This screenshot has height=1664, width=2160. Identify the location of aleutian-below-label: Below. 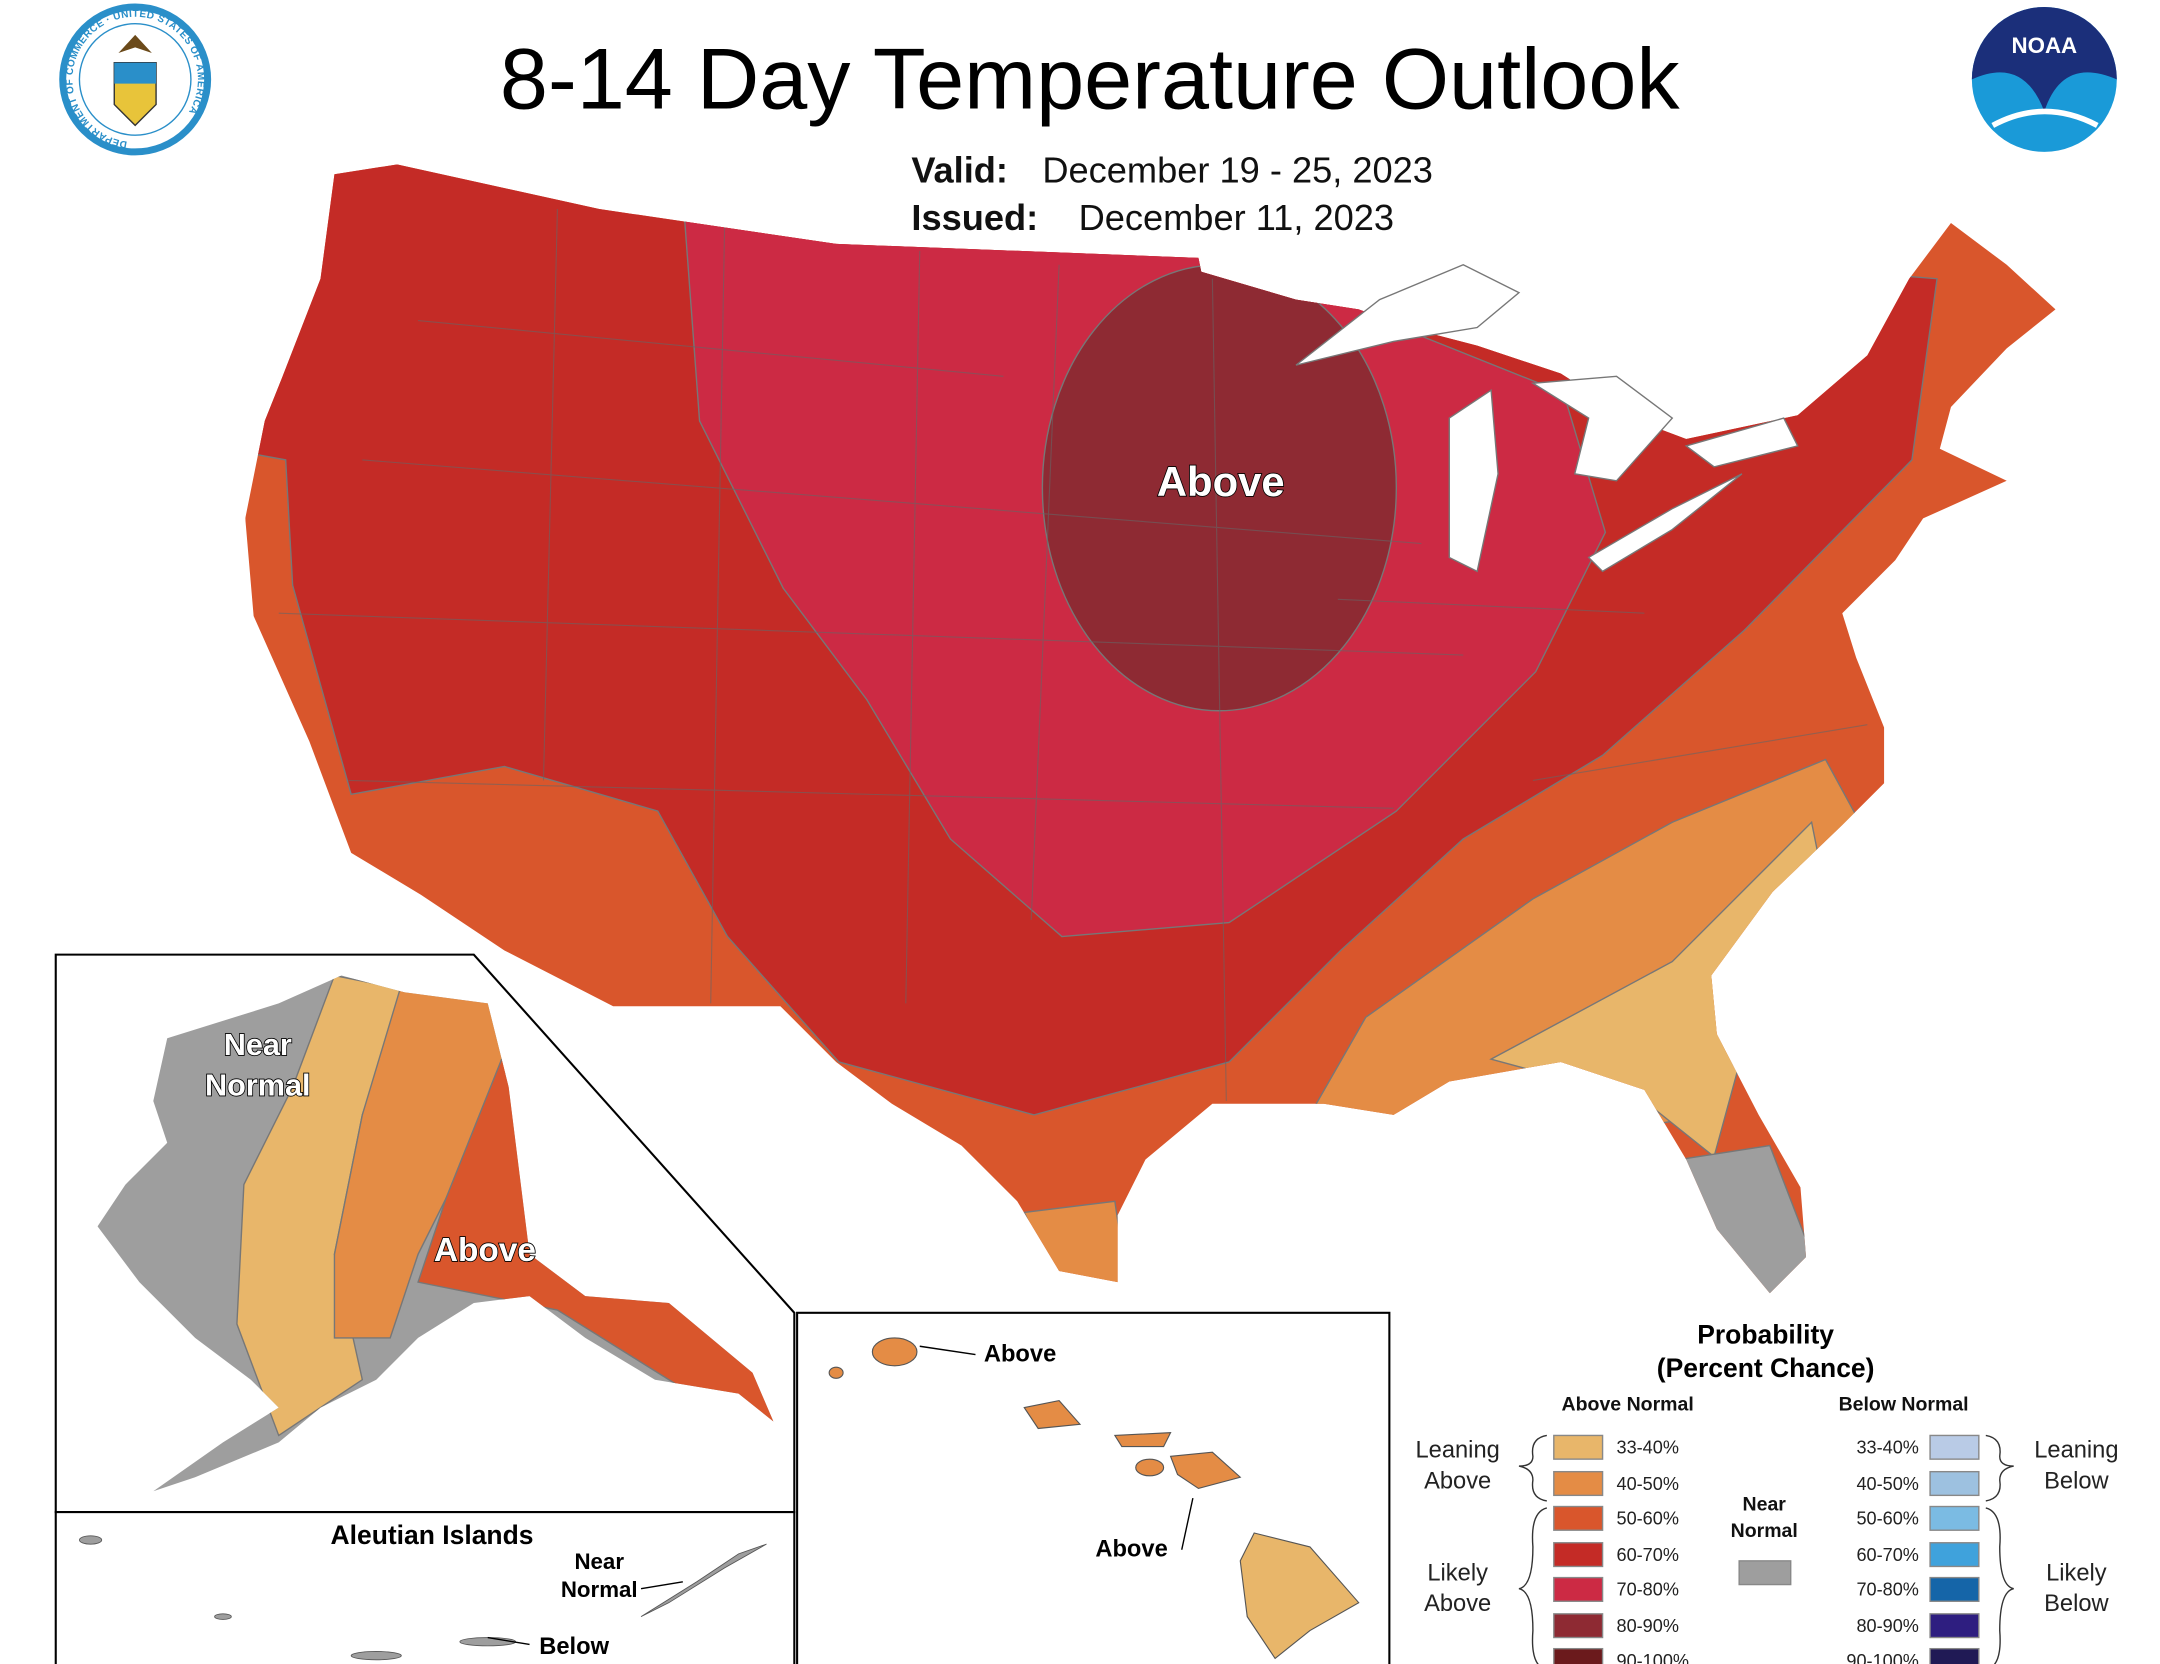
(574, 1647).